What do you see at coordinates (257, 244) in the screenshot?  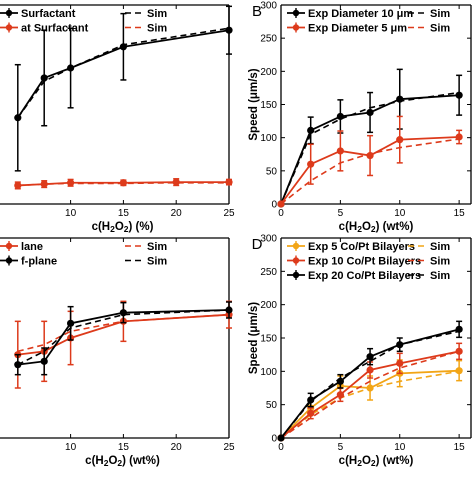 I see `panel-label: D` at bounding box center [257, 244].